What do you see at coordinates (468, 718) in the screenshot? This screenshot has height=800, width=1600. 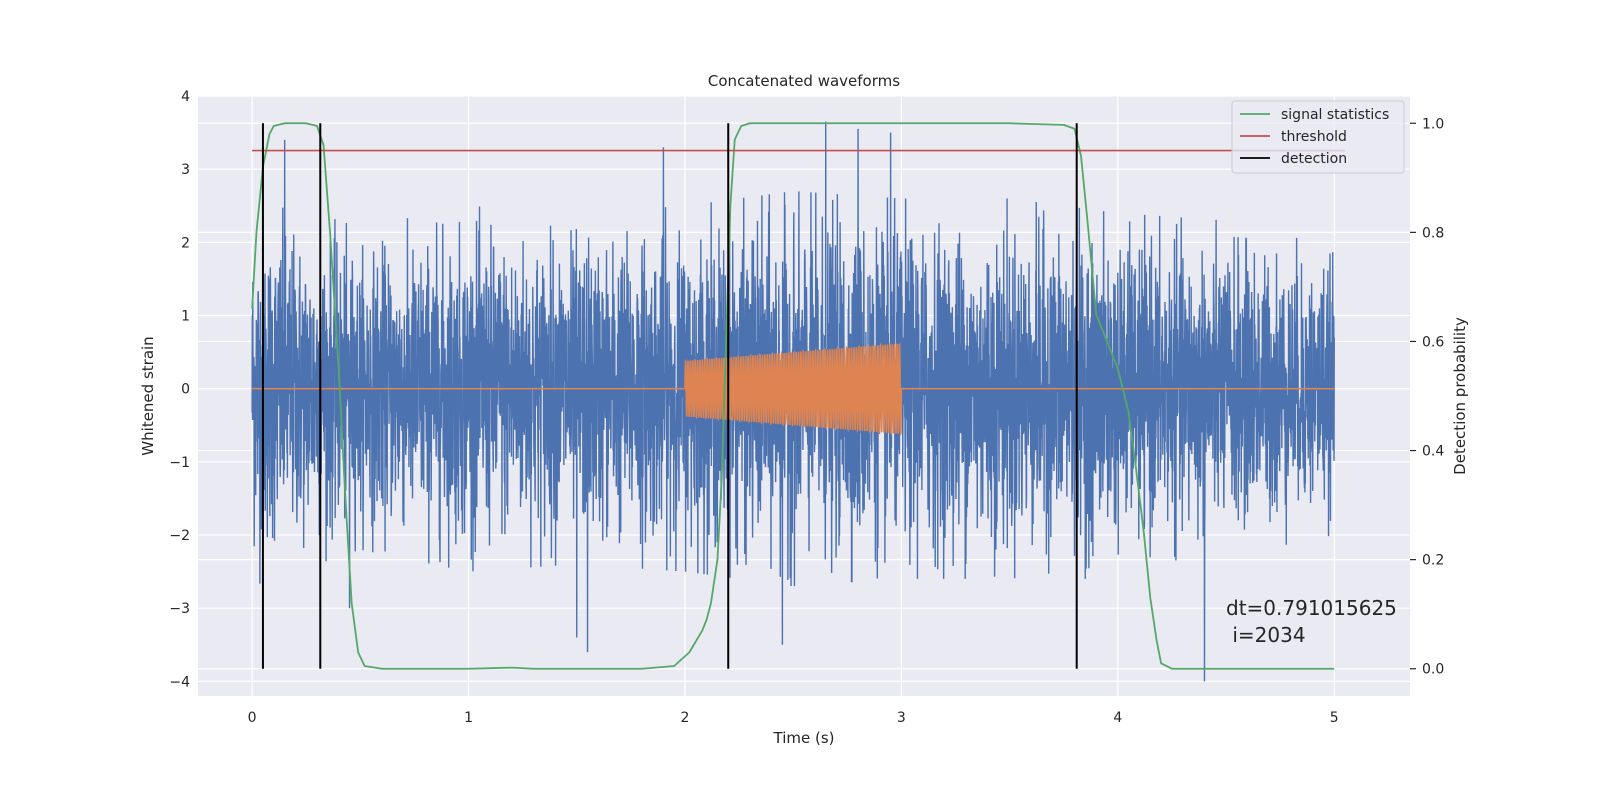 I see `x-tick-label: 1` at bounding box center [468, 718].